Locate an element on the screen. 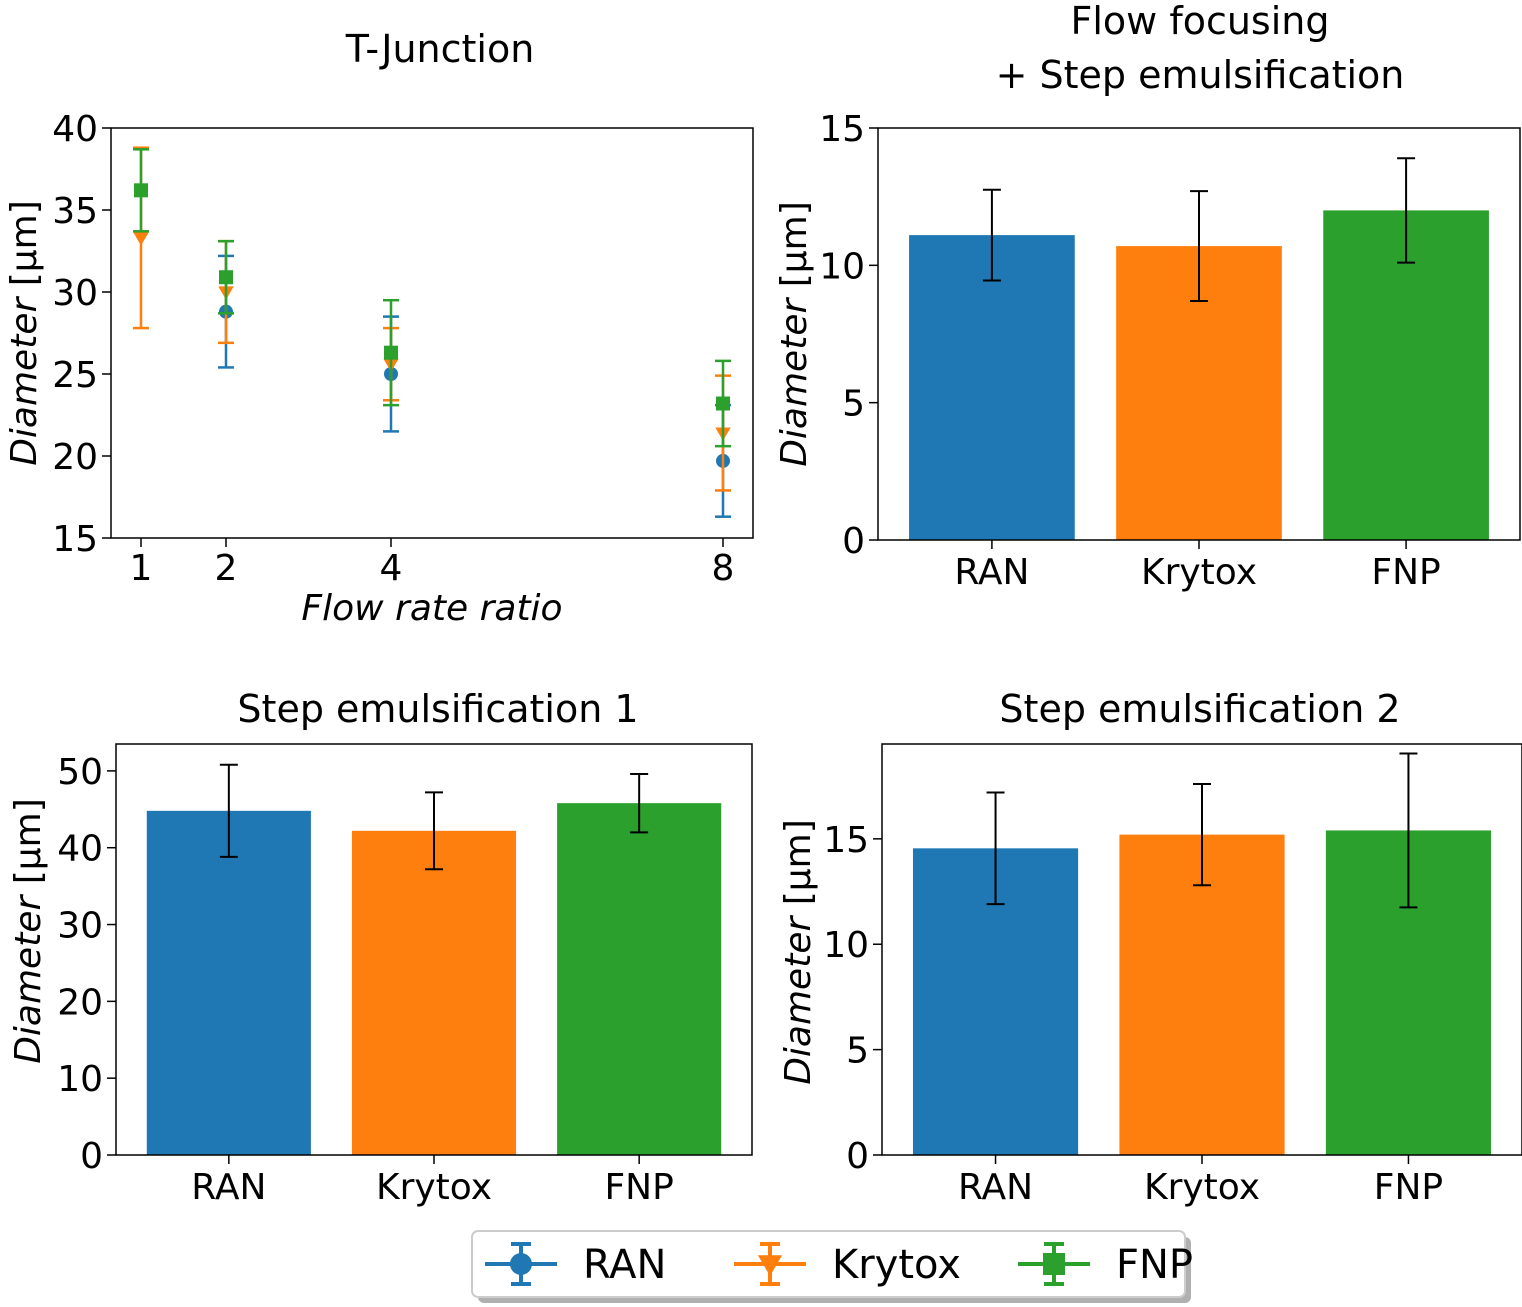 The image size is (1522, 1307). panel-title-line-1: Flow focusing is located at coordinates (1200, 21).